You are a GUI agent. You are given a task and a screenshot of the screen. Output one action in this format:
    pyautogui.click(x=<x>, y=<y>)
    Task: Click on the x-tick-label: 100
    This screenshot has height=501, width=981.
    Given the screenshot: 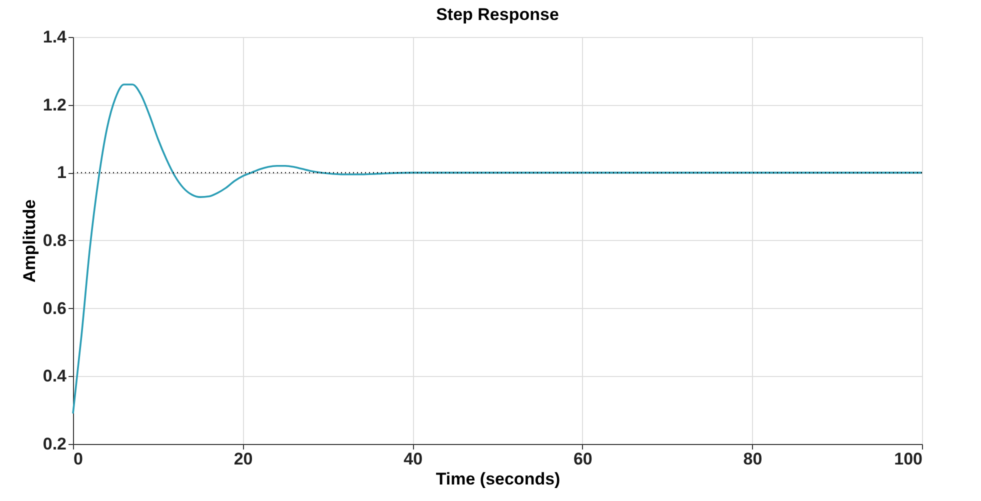 What is the action you would take?
    pyautogui.click(x=908, y=459)
    